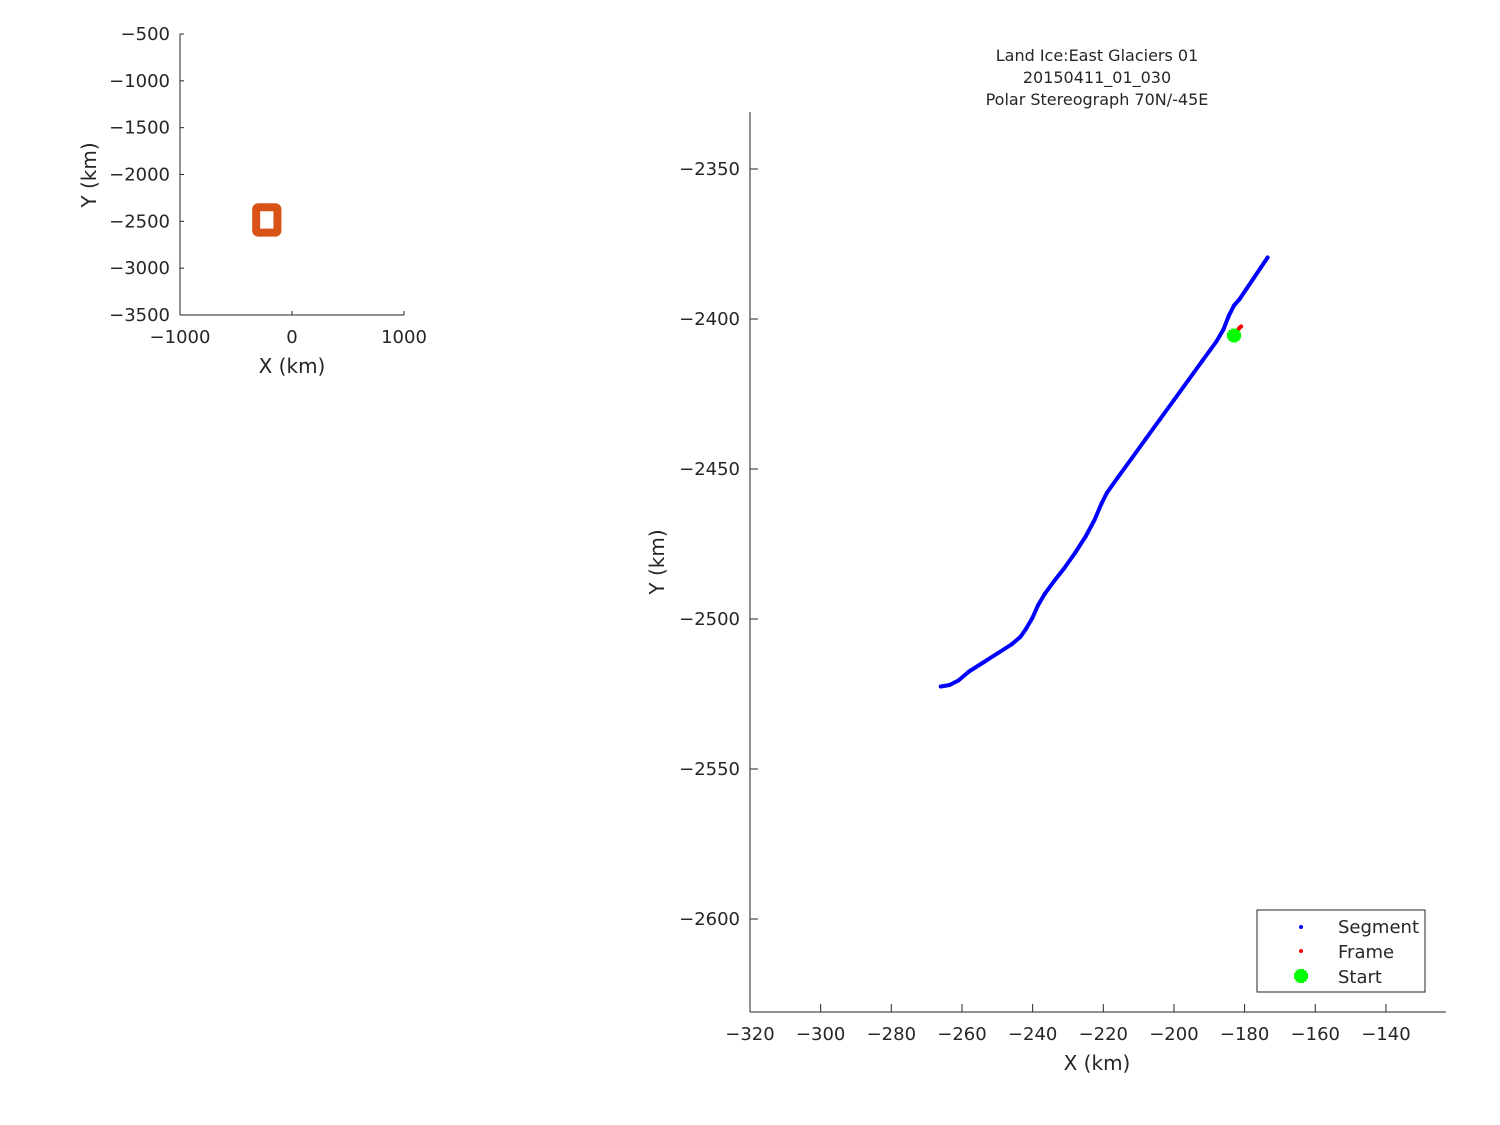 This screenshot has height=1125, width=1500. What do you see at coordinates (1315, 1034) in the screenshot?
I see `detail-x-tick-label: −160` at bounding box center [1315, 1034].